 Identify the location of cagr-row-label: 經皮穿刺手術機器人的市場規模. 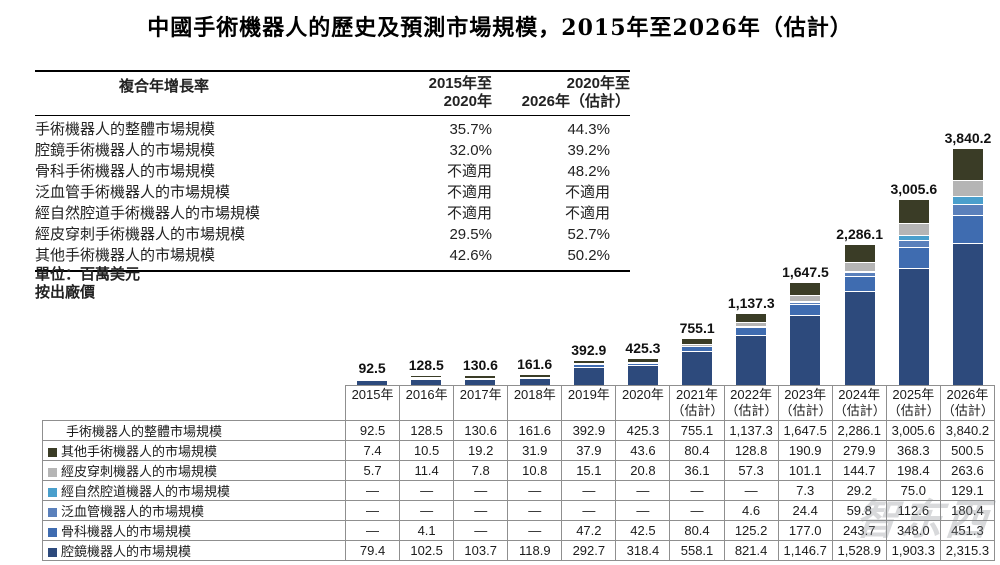
(140, 234).